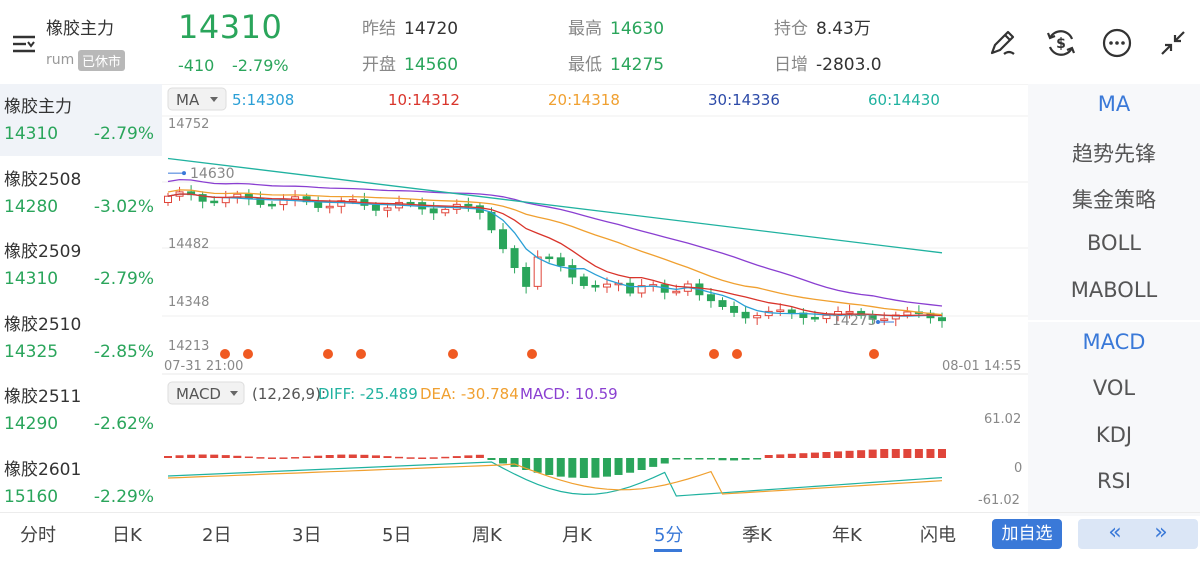 This screenshot has height=568, width=1200. I want to click on contract-change-pct: -2.29%, so click(123, 496).